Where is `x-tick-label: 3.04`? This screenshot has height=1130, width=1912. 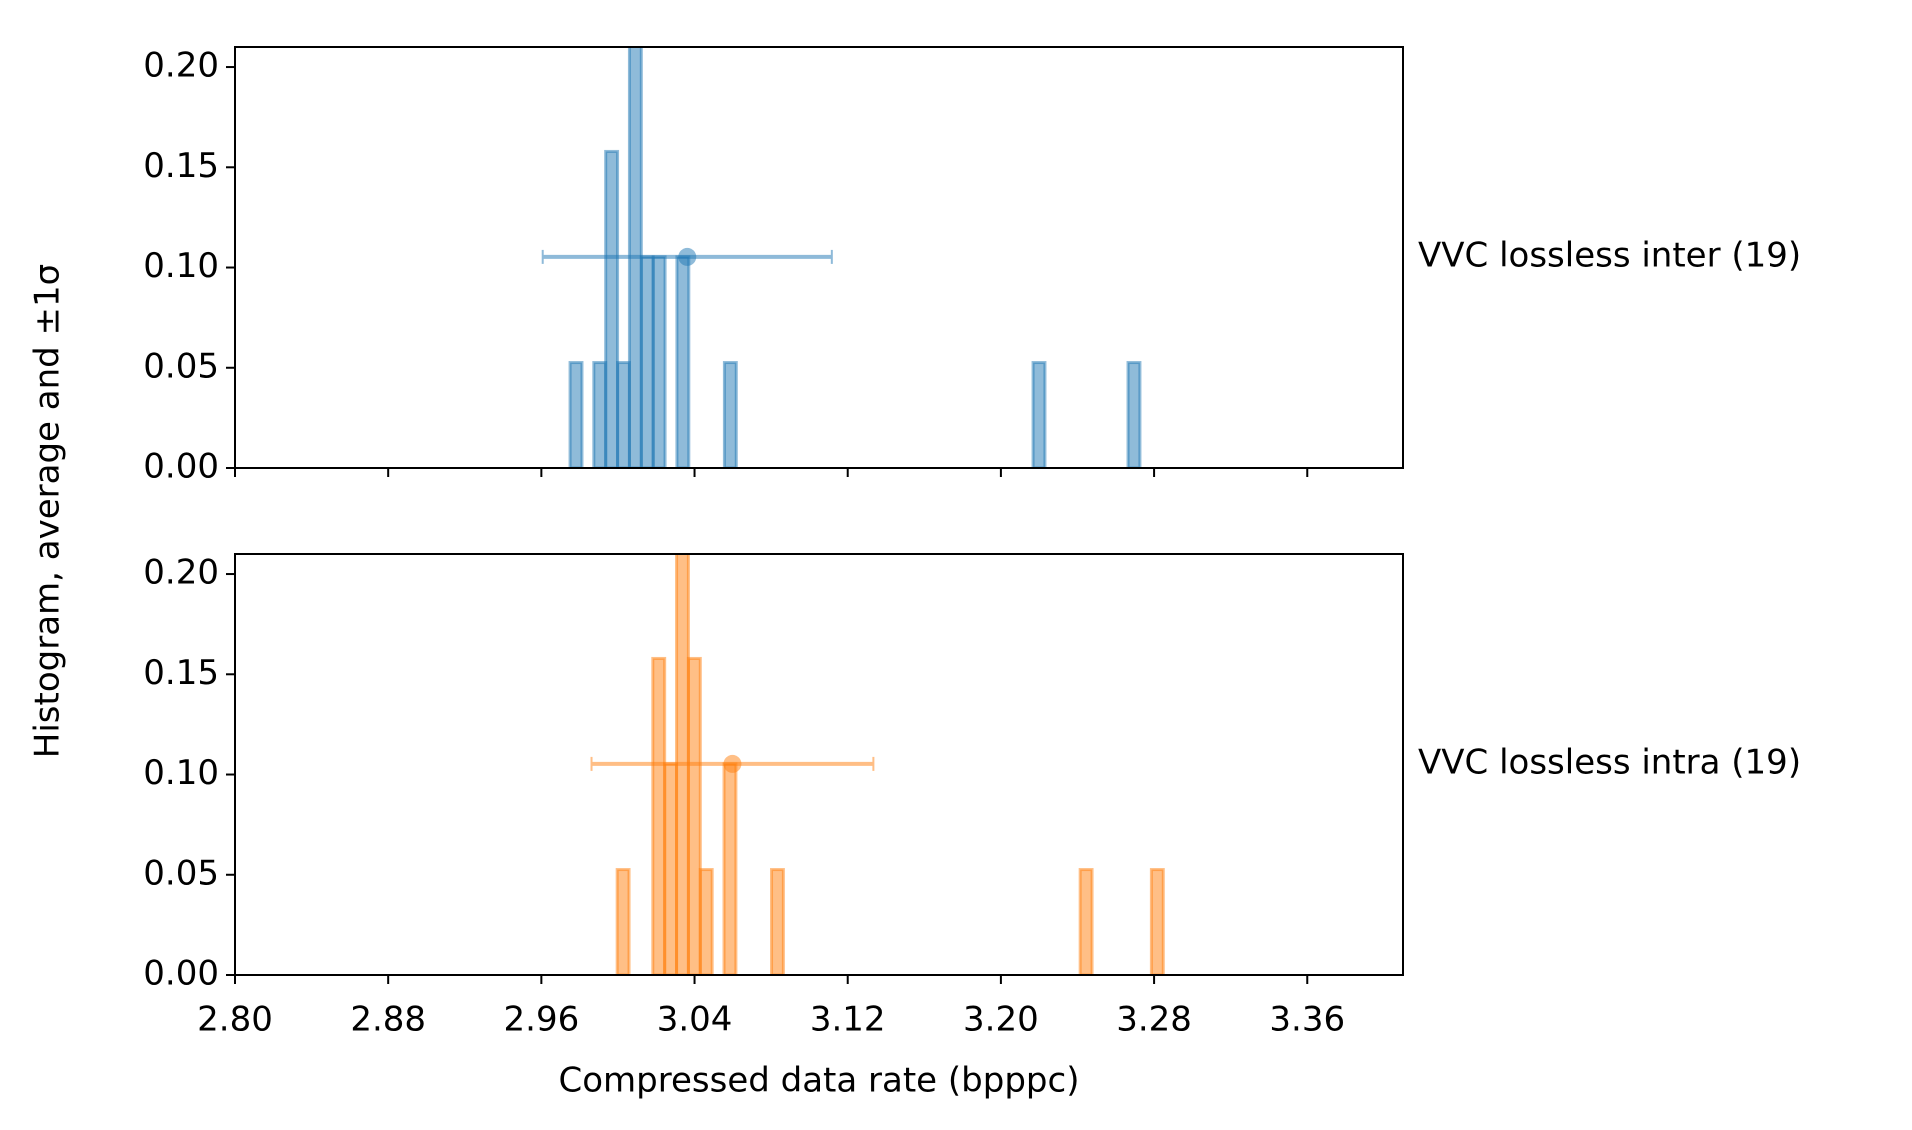 x-tick-label: 3.04 is located at coordinates (695, 1020).